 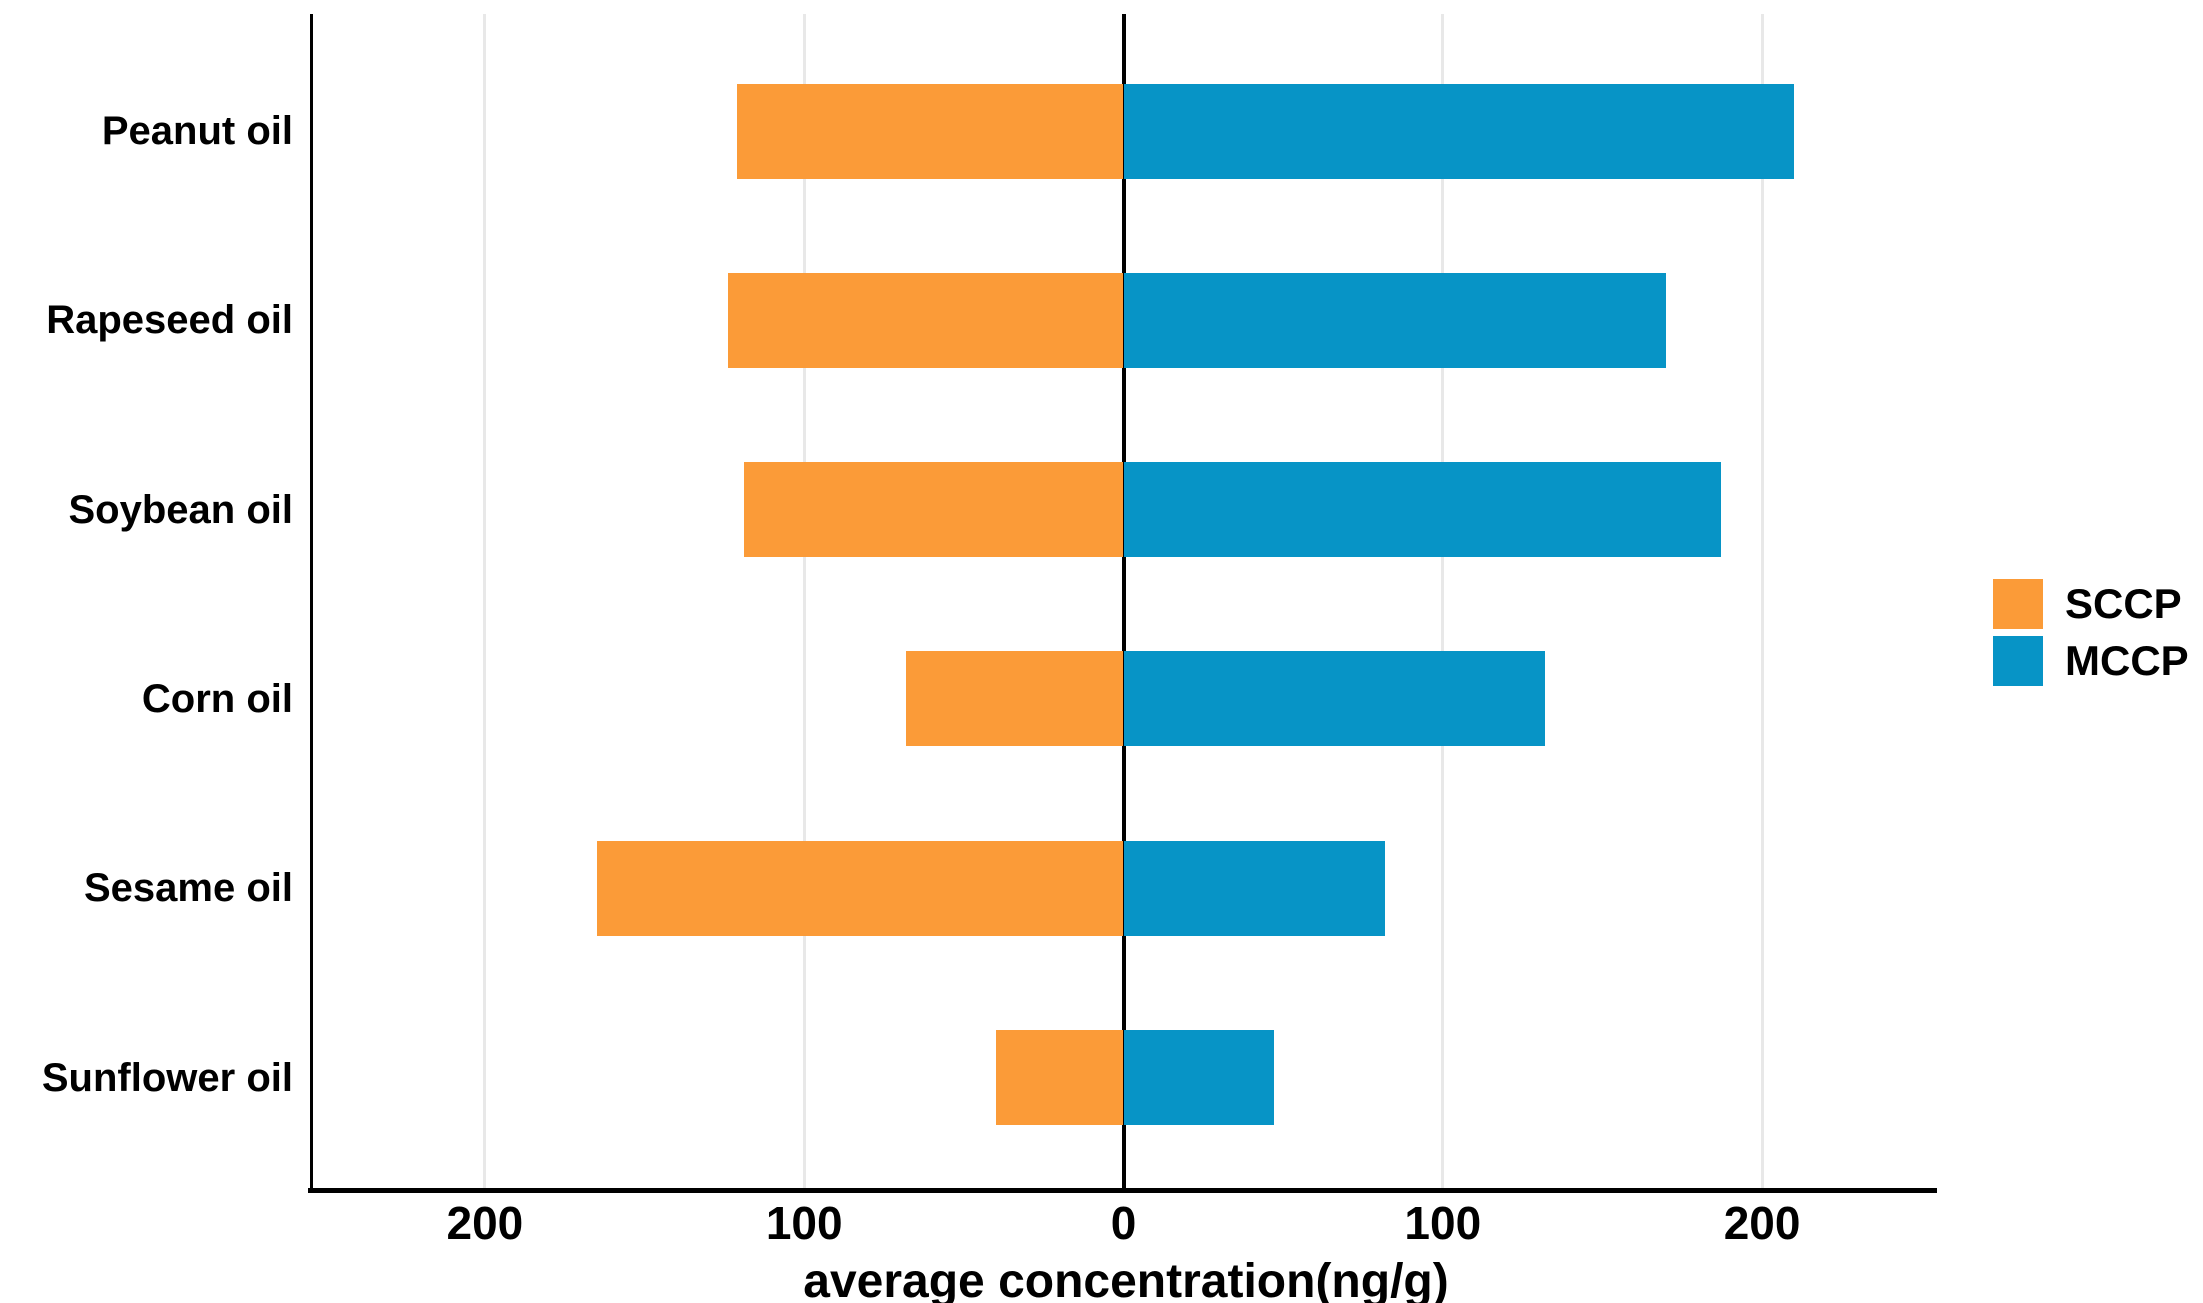 I want to click on legend-item-sccp: SCCP, so click(x=2087, y=604).